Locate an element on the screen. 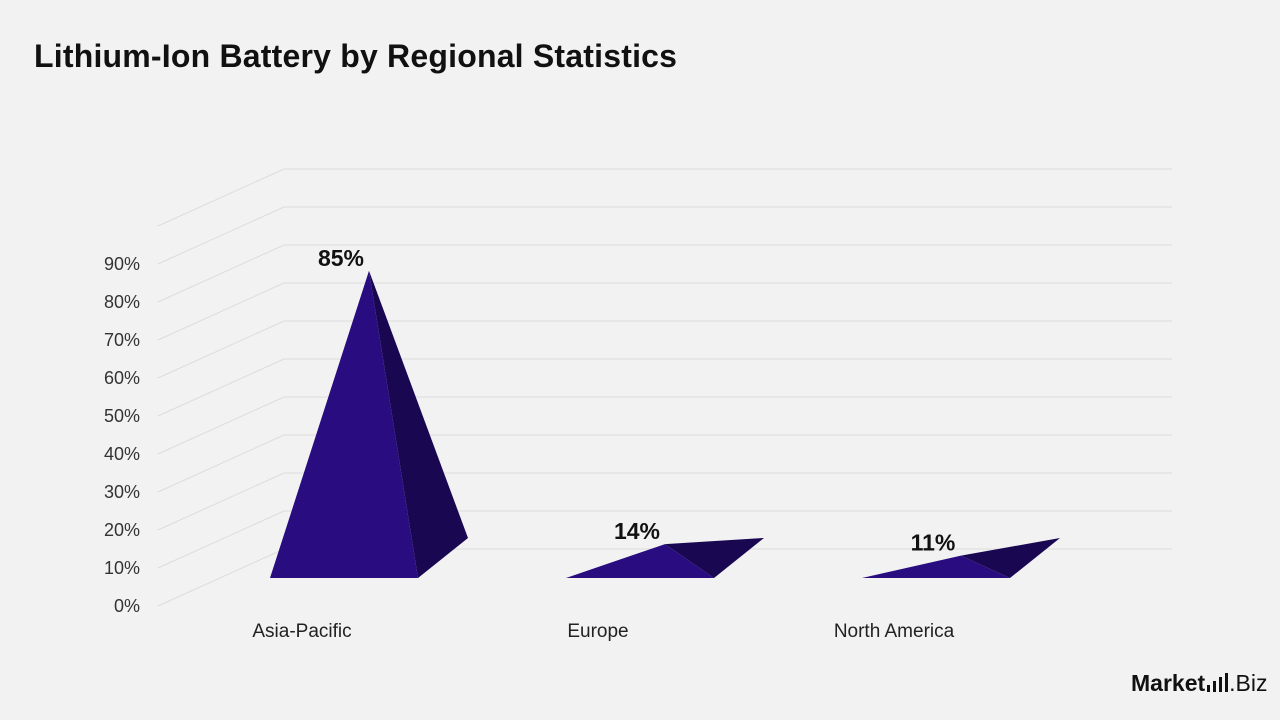  marketbiz-logo: Market .Biz is located at coordinates (1199, 683).